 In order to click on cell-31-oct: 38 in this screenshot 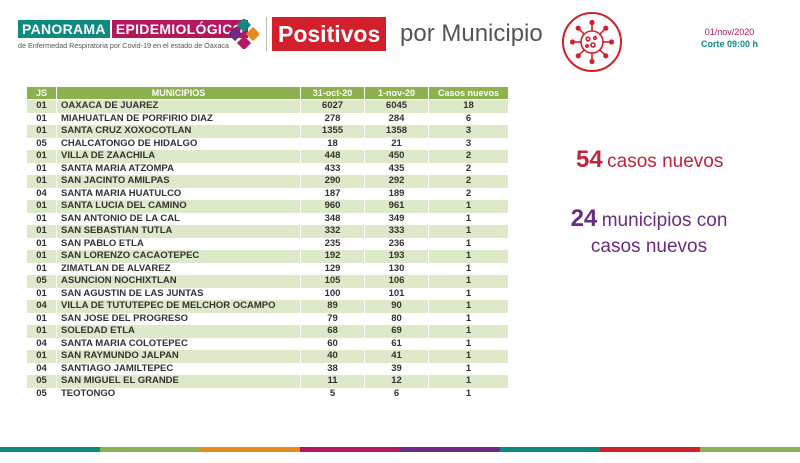, I will do `click(332, 368)`.